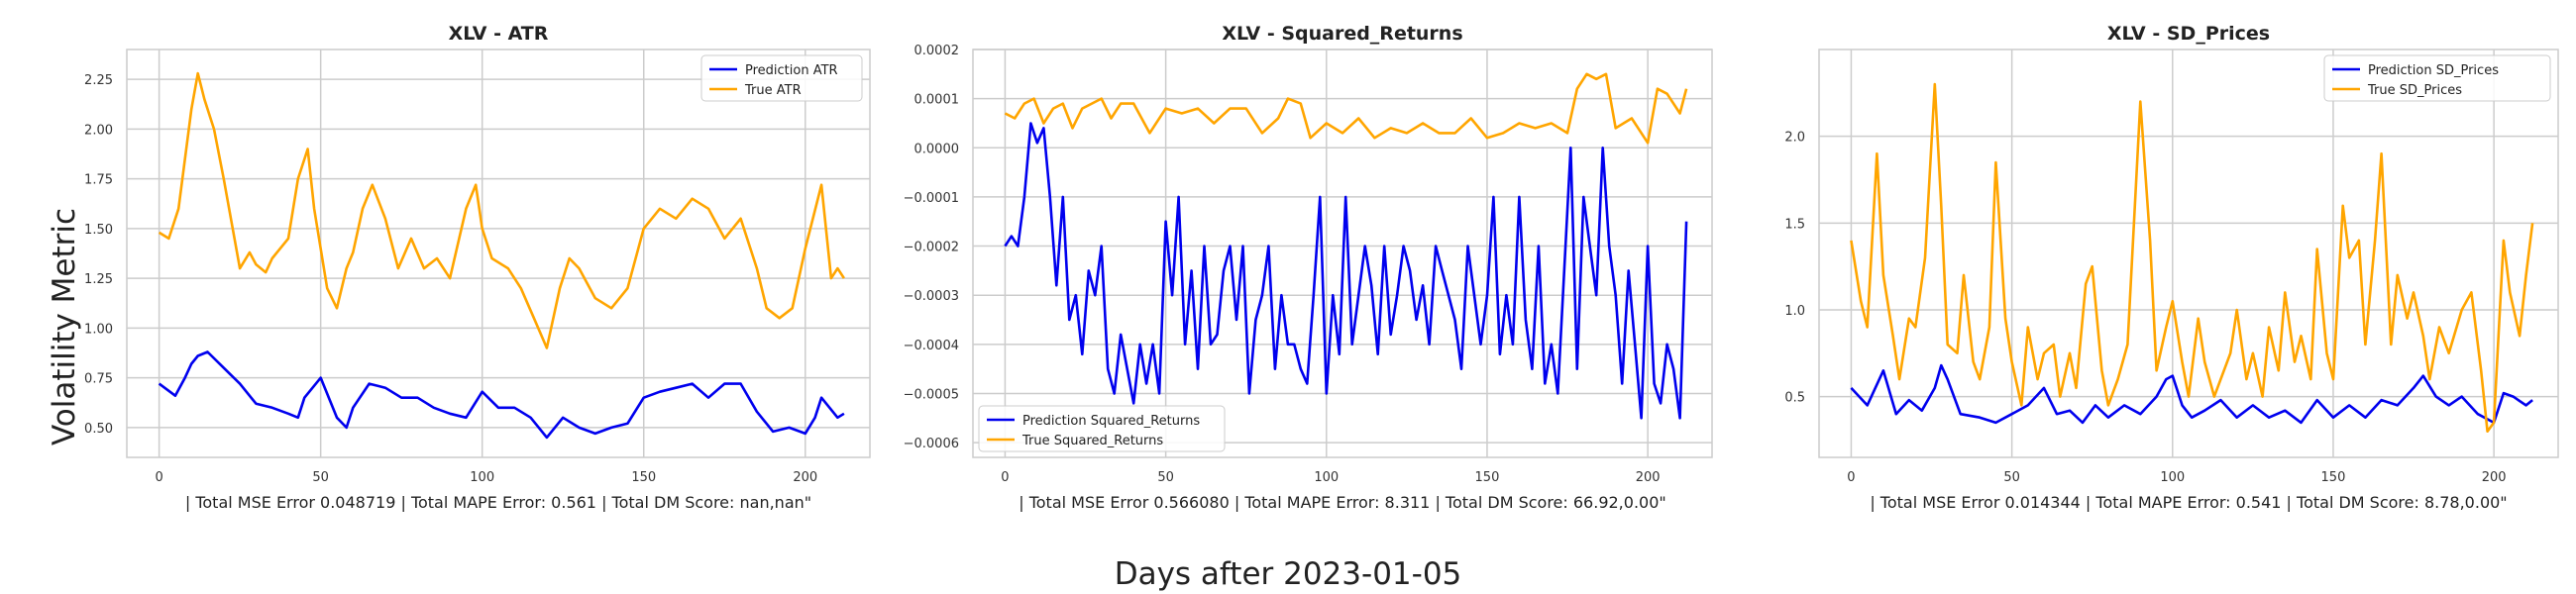 This screenshot has height=594, width=2576. What do you see at coordinates (502, 395) in the screenshot?
I see `series-line-prediction-atr` at bounding box center [502, 395].